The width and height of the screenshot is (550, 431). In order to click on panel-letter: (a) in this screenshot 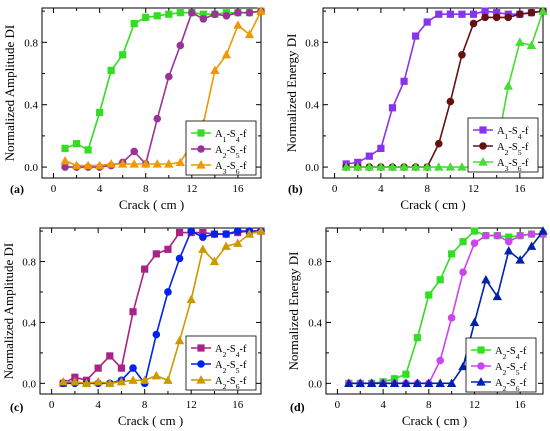, I will do `click(17, 189)`.